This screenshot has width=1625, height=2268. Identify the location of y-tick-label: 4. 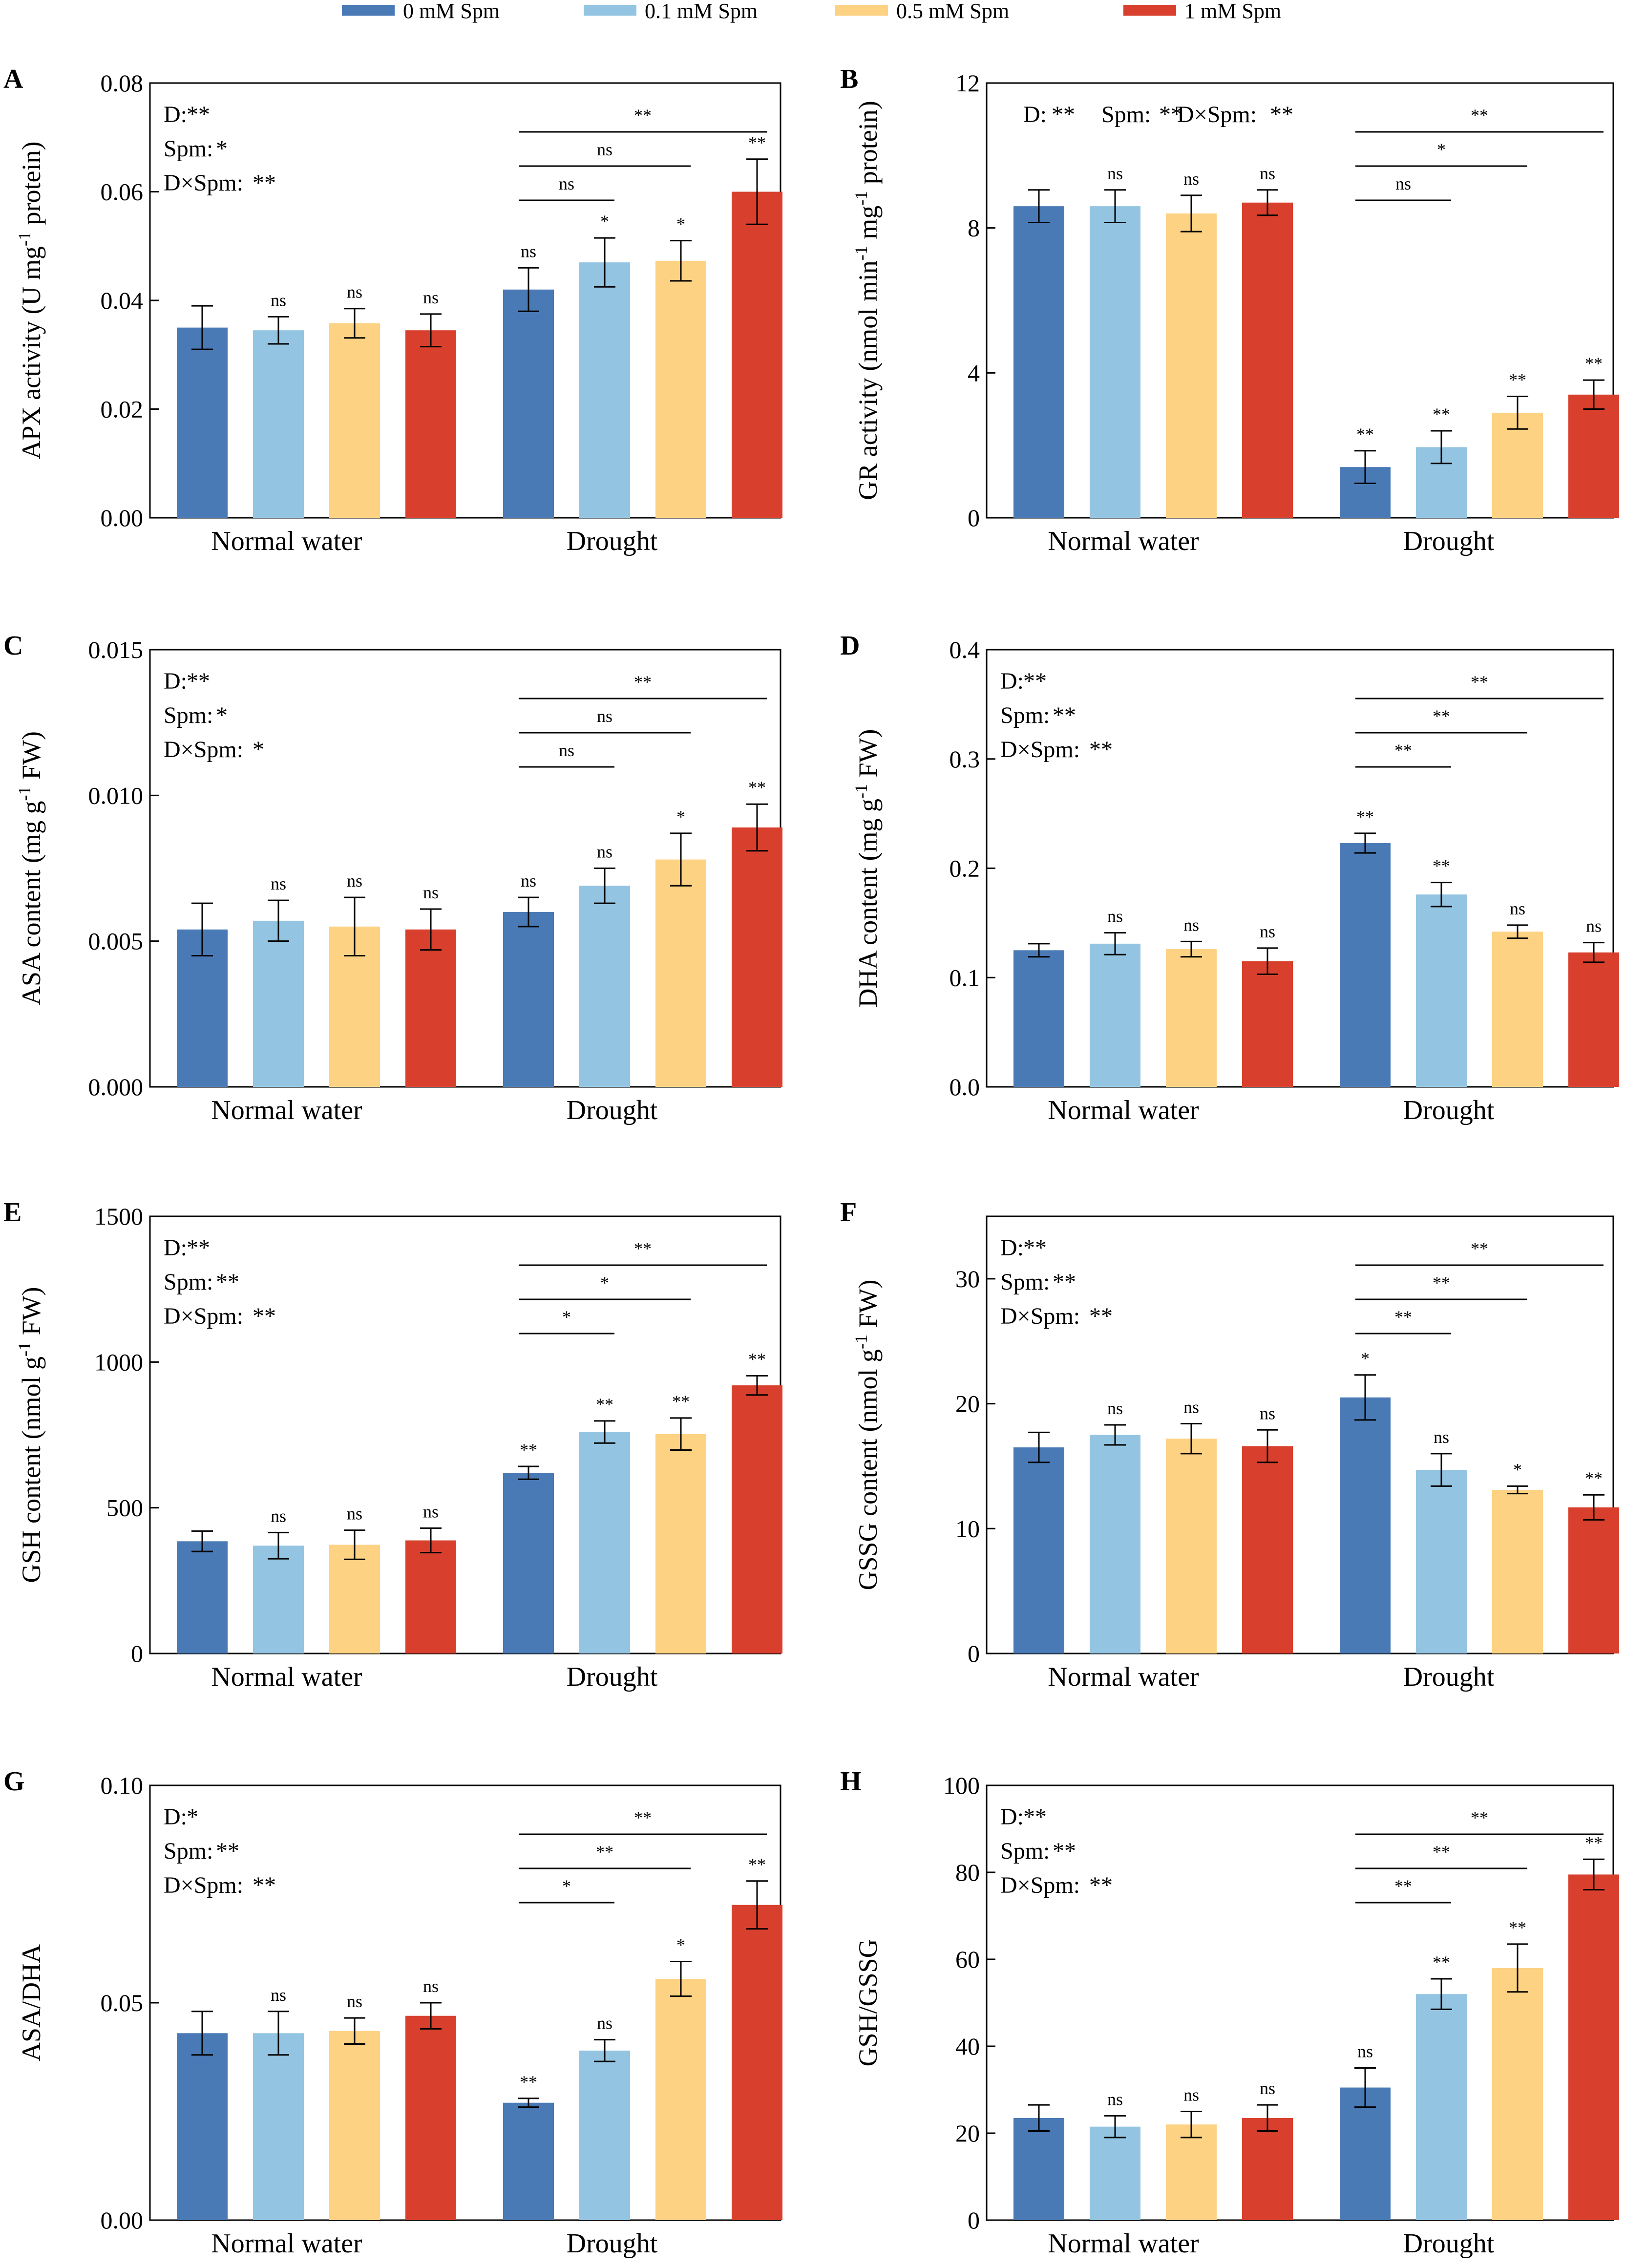
(974, 373).